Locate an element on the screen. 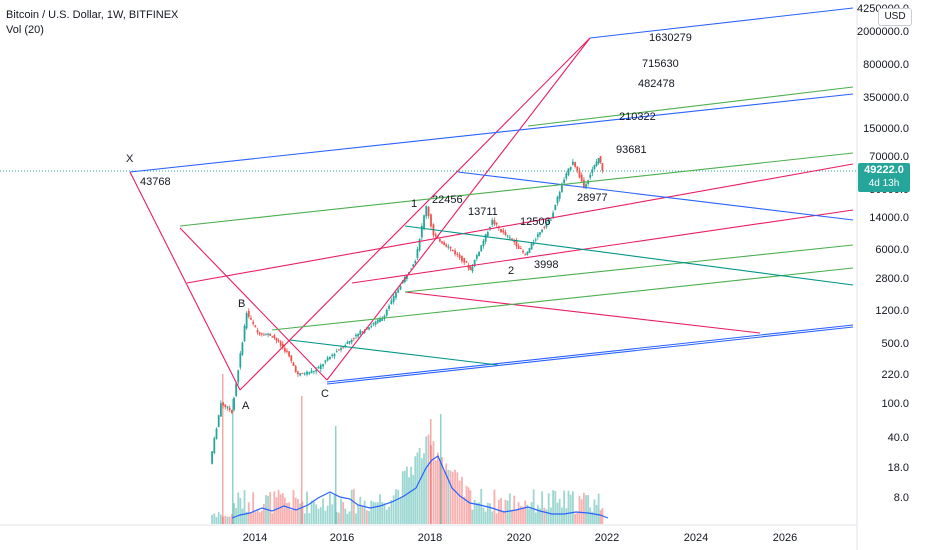 Image resolution: width=932 pixels, height=550 pixels. time-tick-label: 2022 is located at coordinates (607, 538).